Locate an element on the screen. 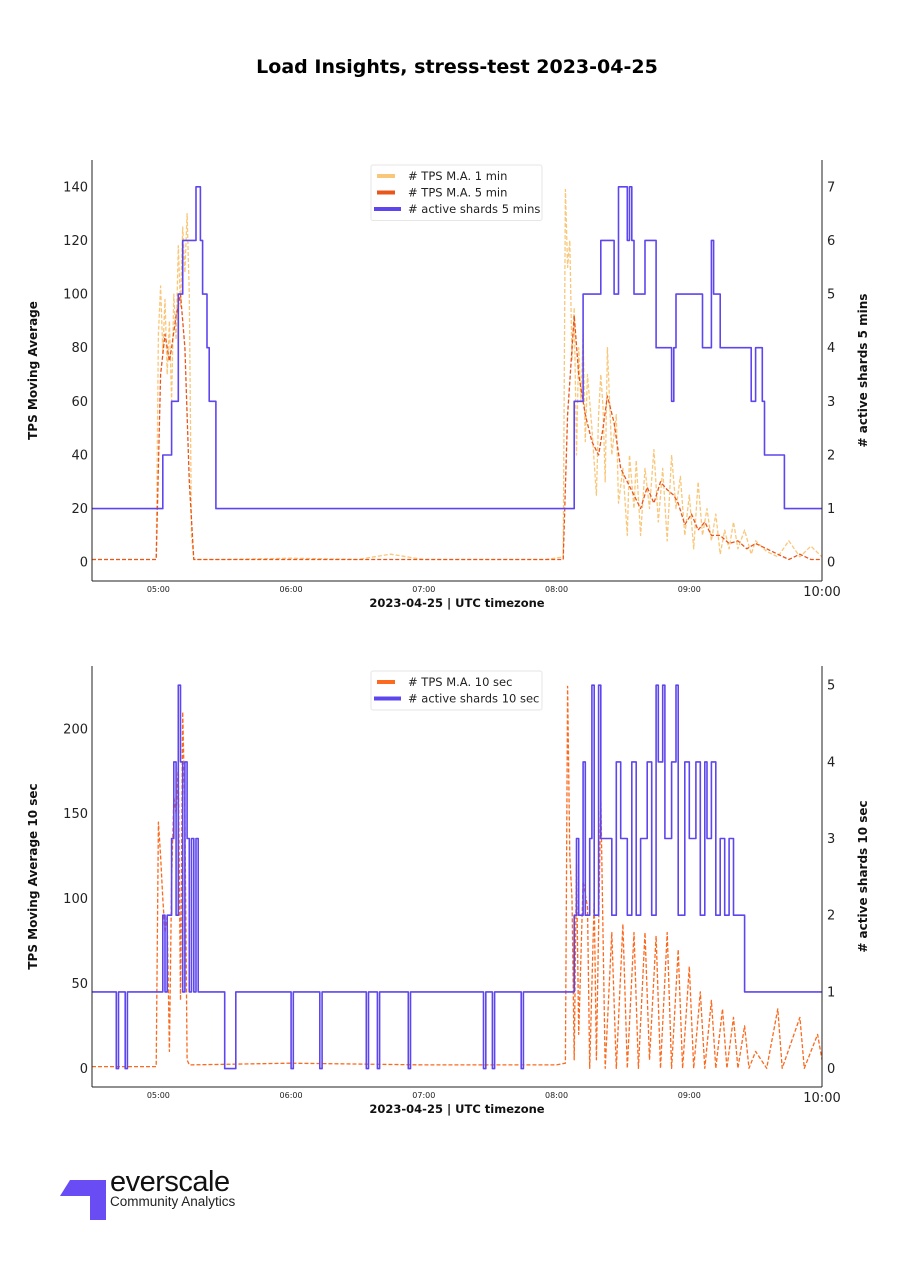  legend-label: # TPS M.A. 5 min is located at coordinates (457, 193).